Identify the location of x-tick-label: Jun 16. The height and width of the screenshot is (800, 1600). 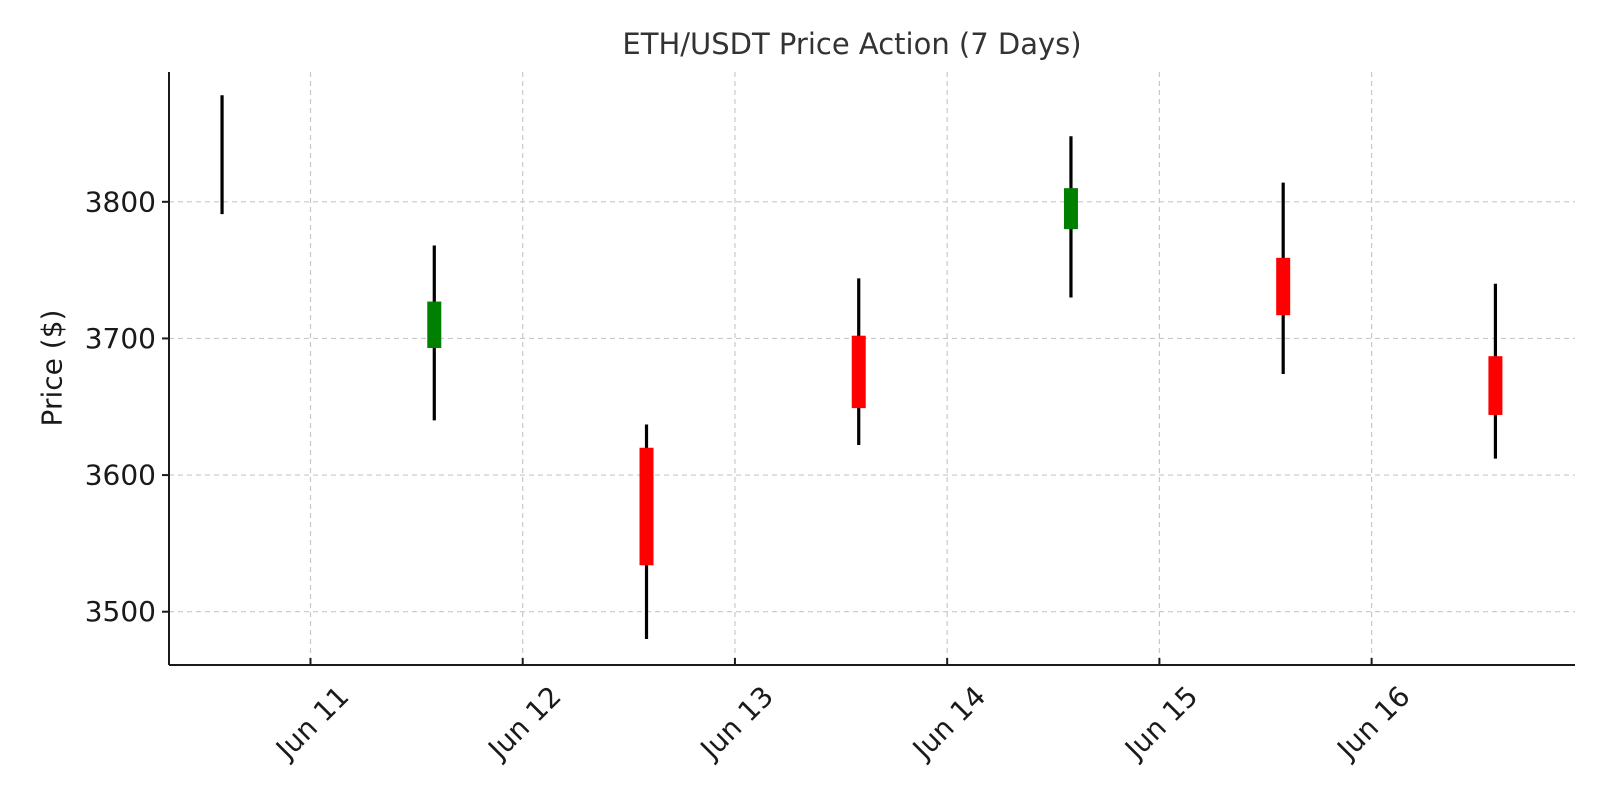
(1372, 723).